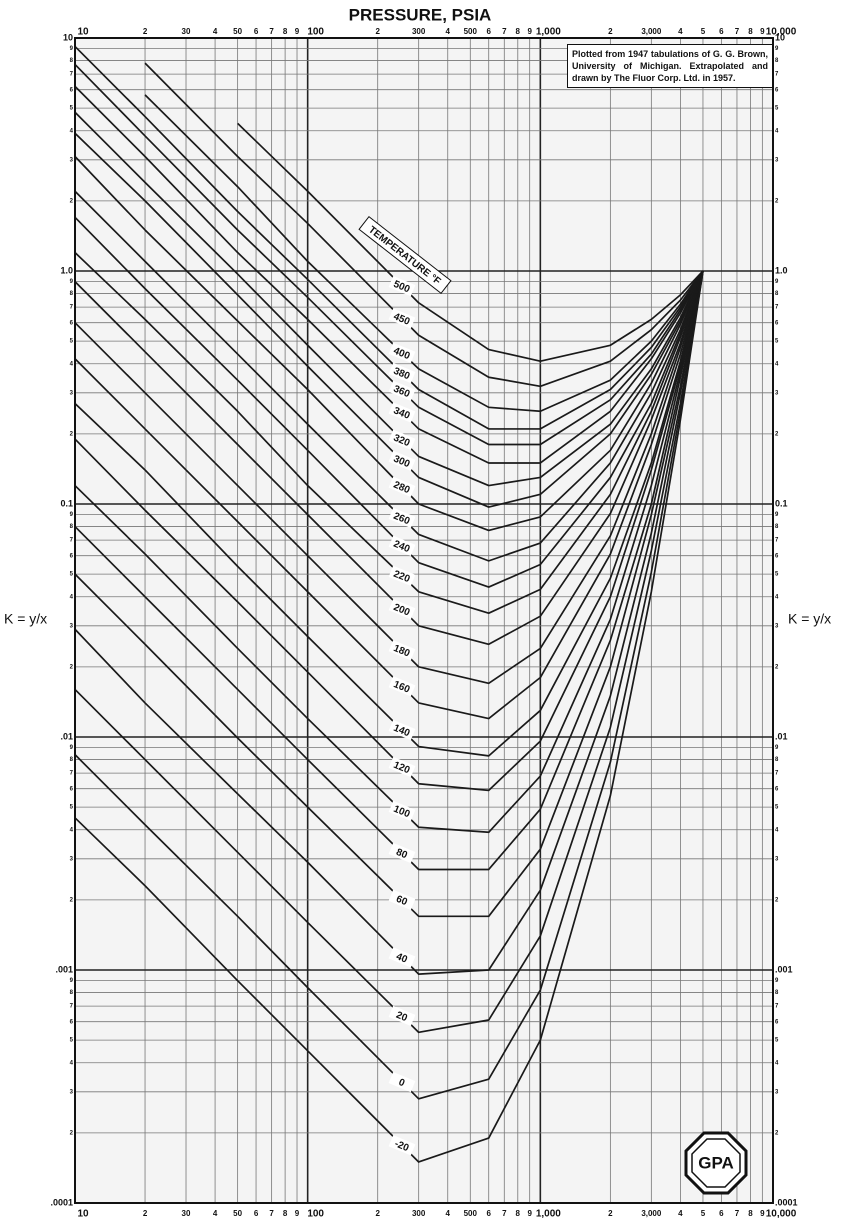  Describe the element at coordinates (518, 31) in the screenshot. I see `x-tick-label-top: 8` at that location.